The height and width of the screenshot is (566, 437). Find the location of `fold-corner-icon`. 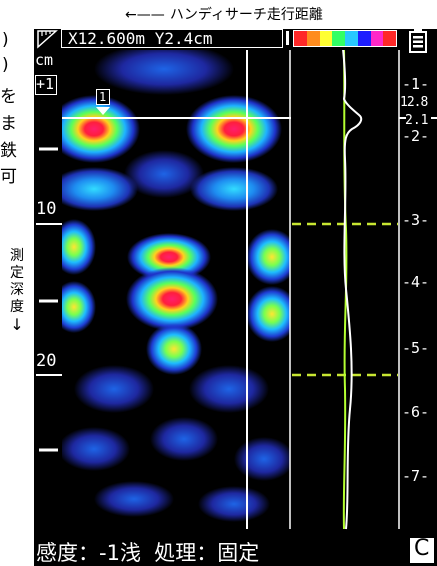

fold-corner-icon is located at coordinates (47, 39).